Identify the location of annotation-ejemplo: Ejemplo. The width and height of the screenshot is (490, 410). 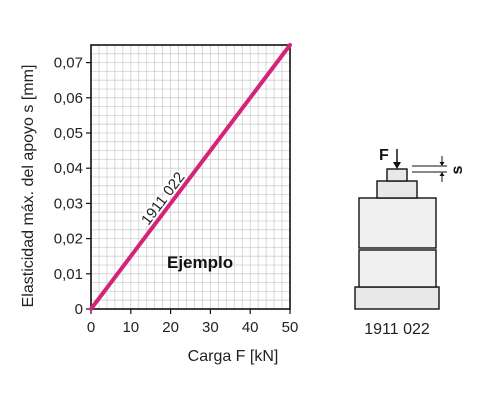
(200, 262).